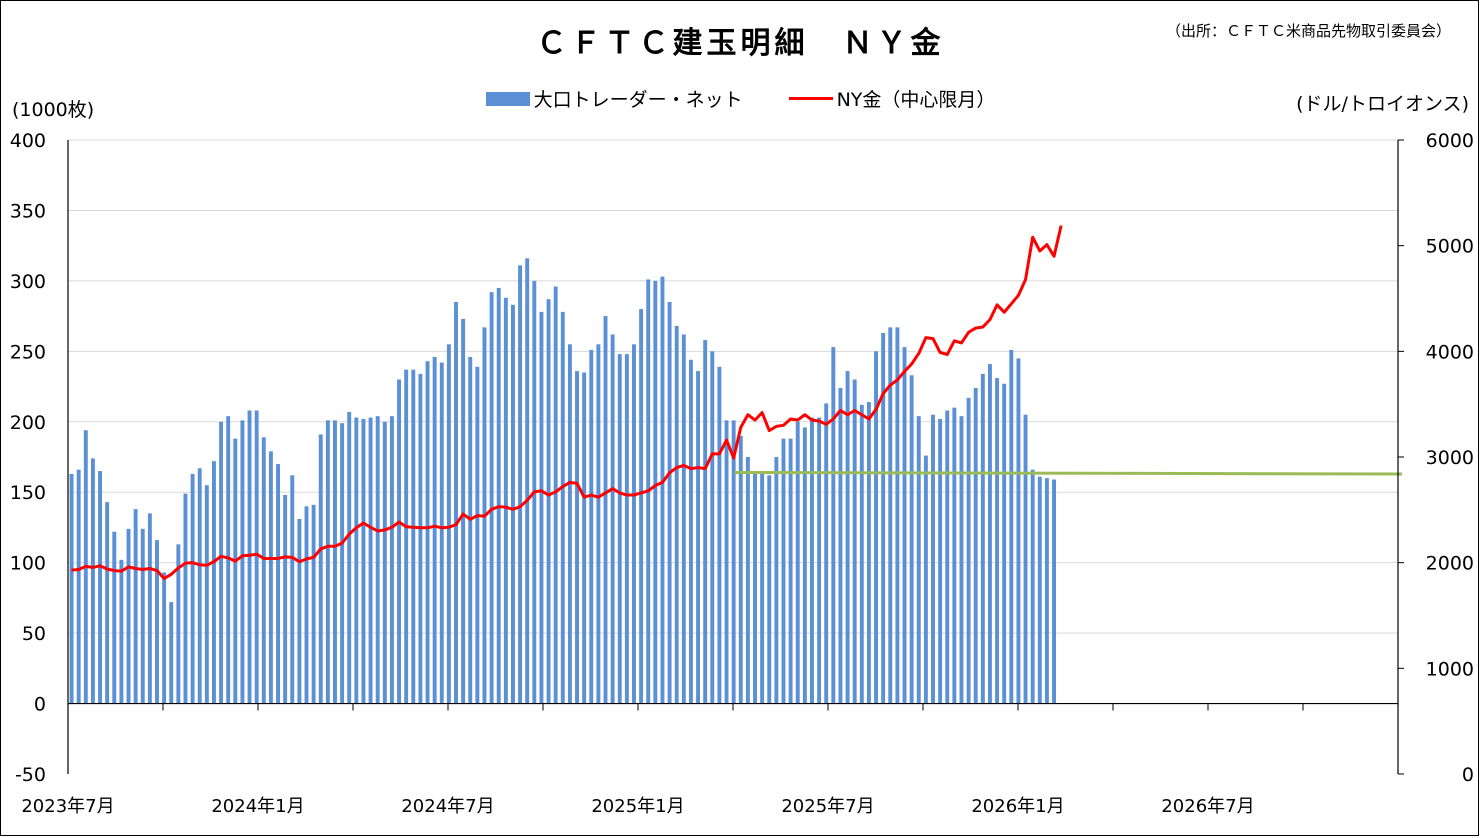 The width and height of the screenshot is (1481, 838). Describe the element at coordinates (1017, 806) in the screenshot. I see `x-tick-label: 2026年1月` at that location.